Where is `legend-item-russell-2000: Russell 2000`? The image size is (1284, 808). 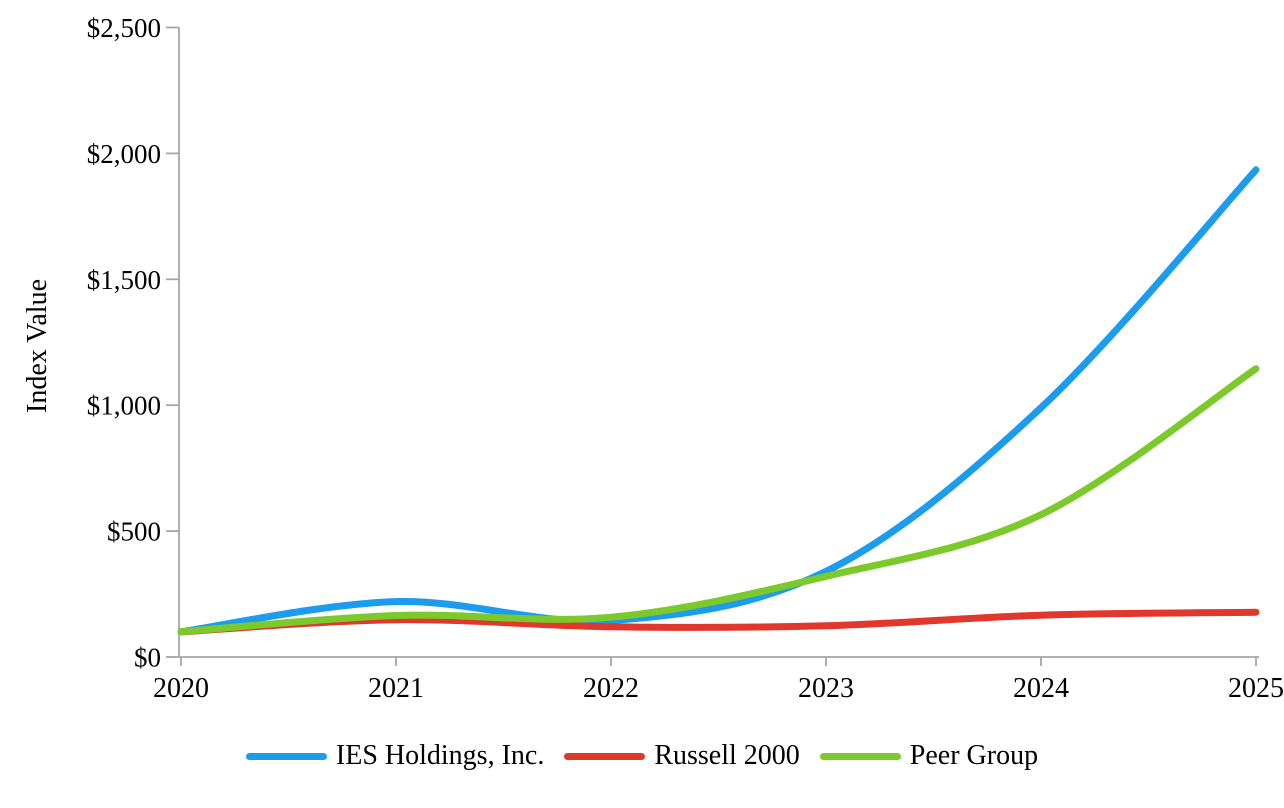 legend-item-russell-2000: Russell 2000 is located at coordinates (682, 756).